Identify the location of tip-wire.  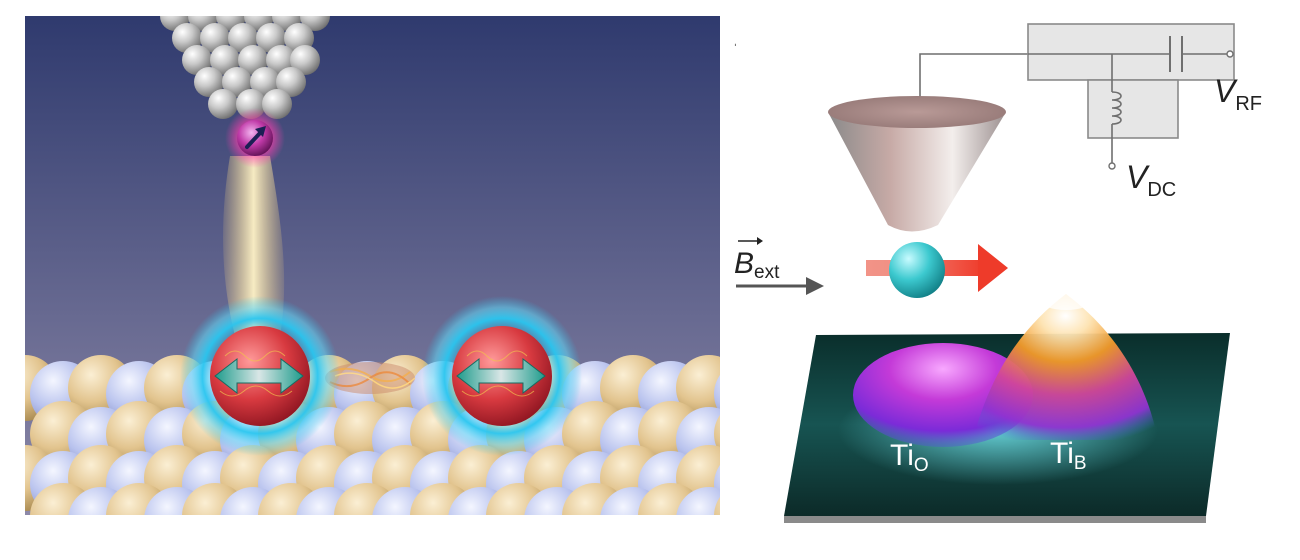
(973, 76).